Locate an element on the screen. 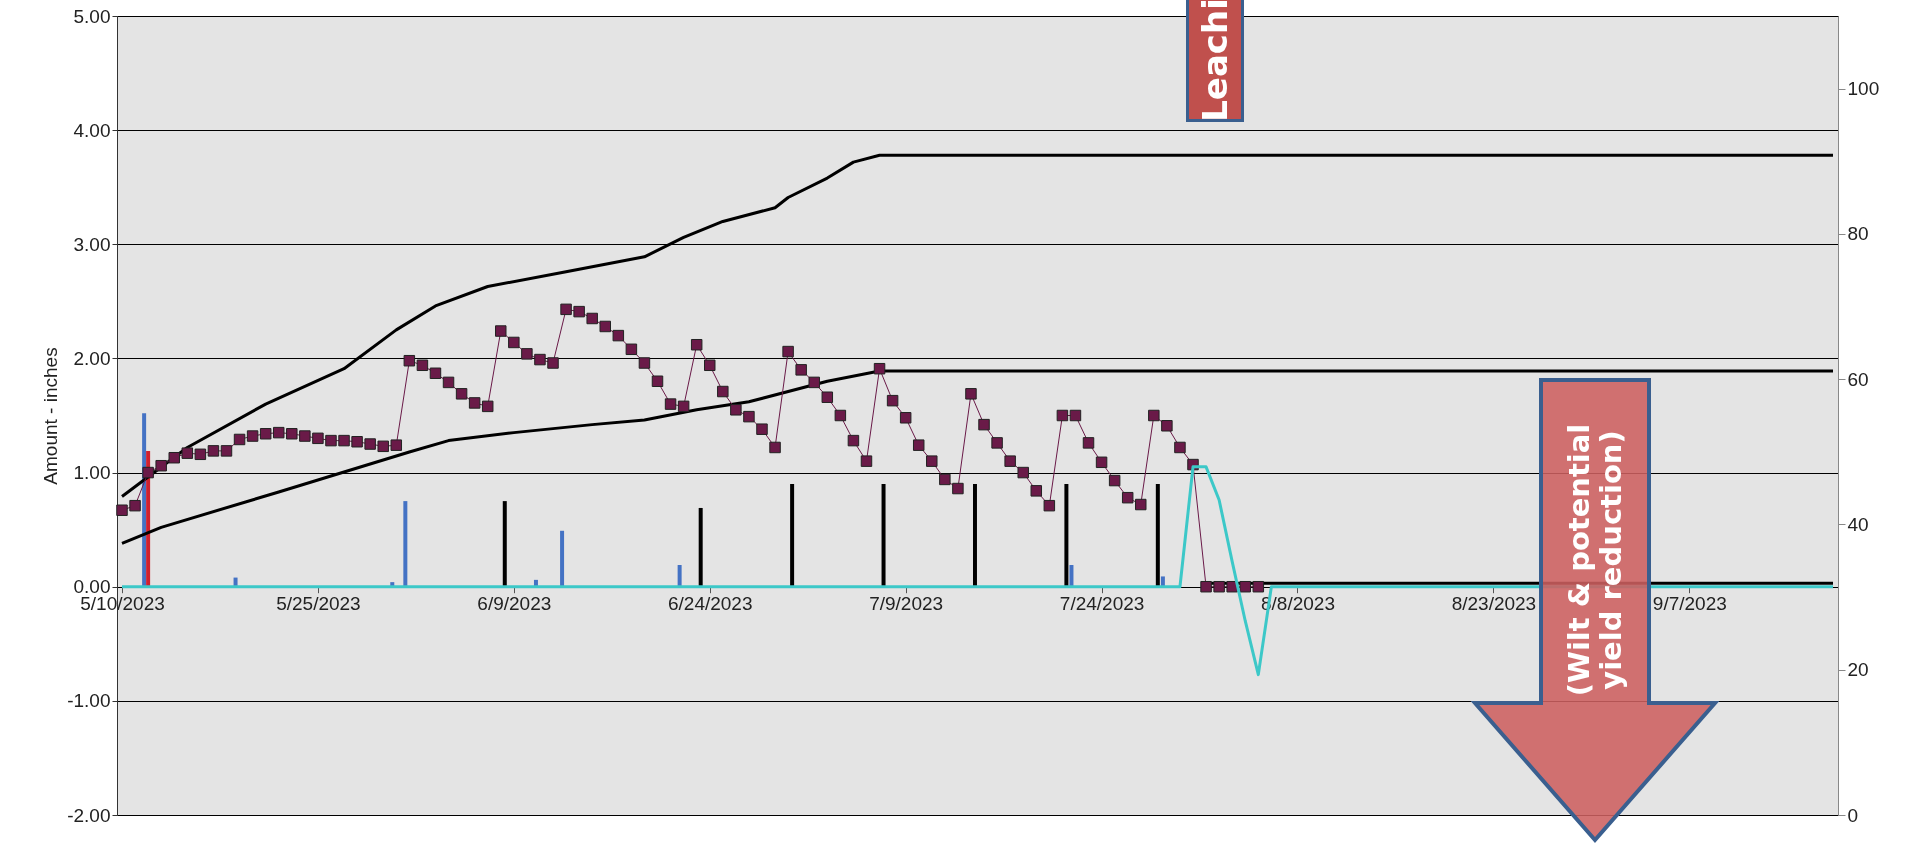 The width and height of the screenshot is (1915, 846). x-tick-label: 6/24/2023 is located at coordinates (710, 604).